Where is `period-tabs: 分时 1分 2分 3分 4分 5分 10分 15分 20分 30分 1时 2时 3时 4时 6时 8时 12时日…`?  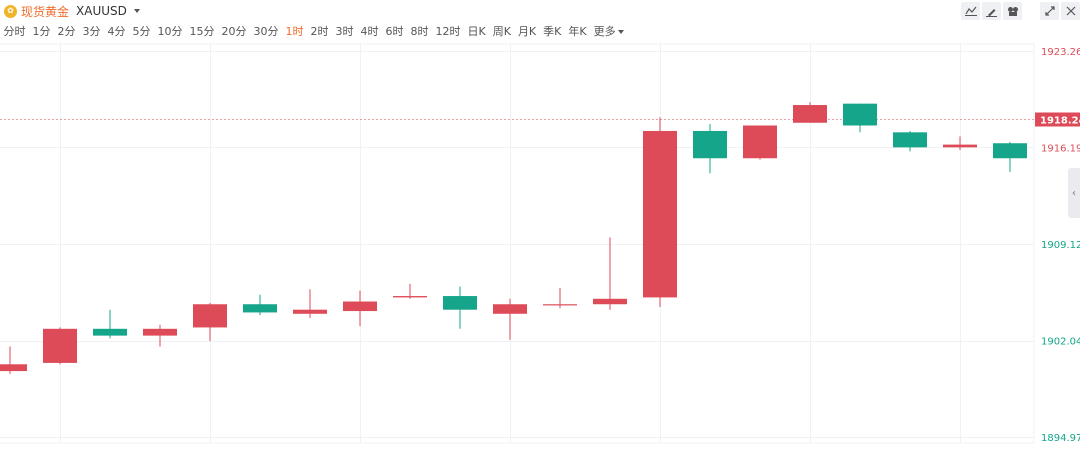 period-tabs: 分时 1分 2分 3分 4分 5分 10分 15分 20分 30分 1时 2时 3时 4时 6时 8时 12时日… is located at coordinates (313, 31).